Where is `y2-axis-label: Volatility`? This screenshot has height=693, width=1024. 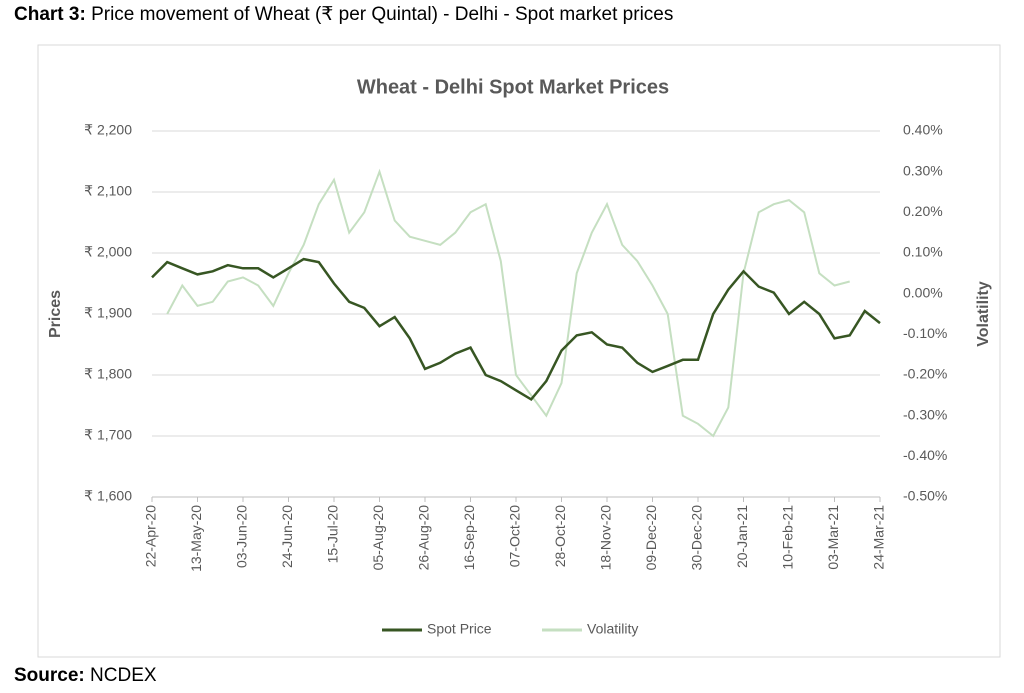 y2-axis-label: Volatility is located at coordinates (983, 314).